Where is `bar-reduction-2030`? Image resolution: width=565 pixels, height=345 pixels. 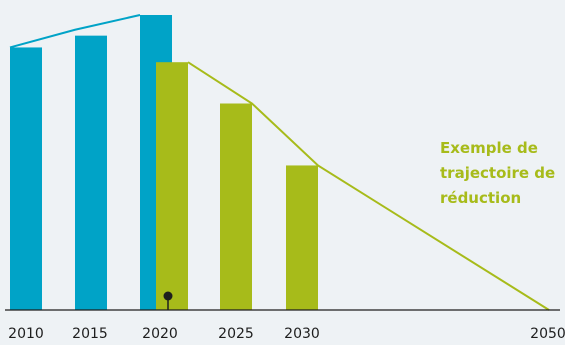
bar-reduction-2030 is located at coordinates (302, 237).